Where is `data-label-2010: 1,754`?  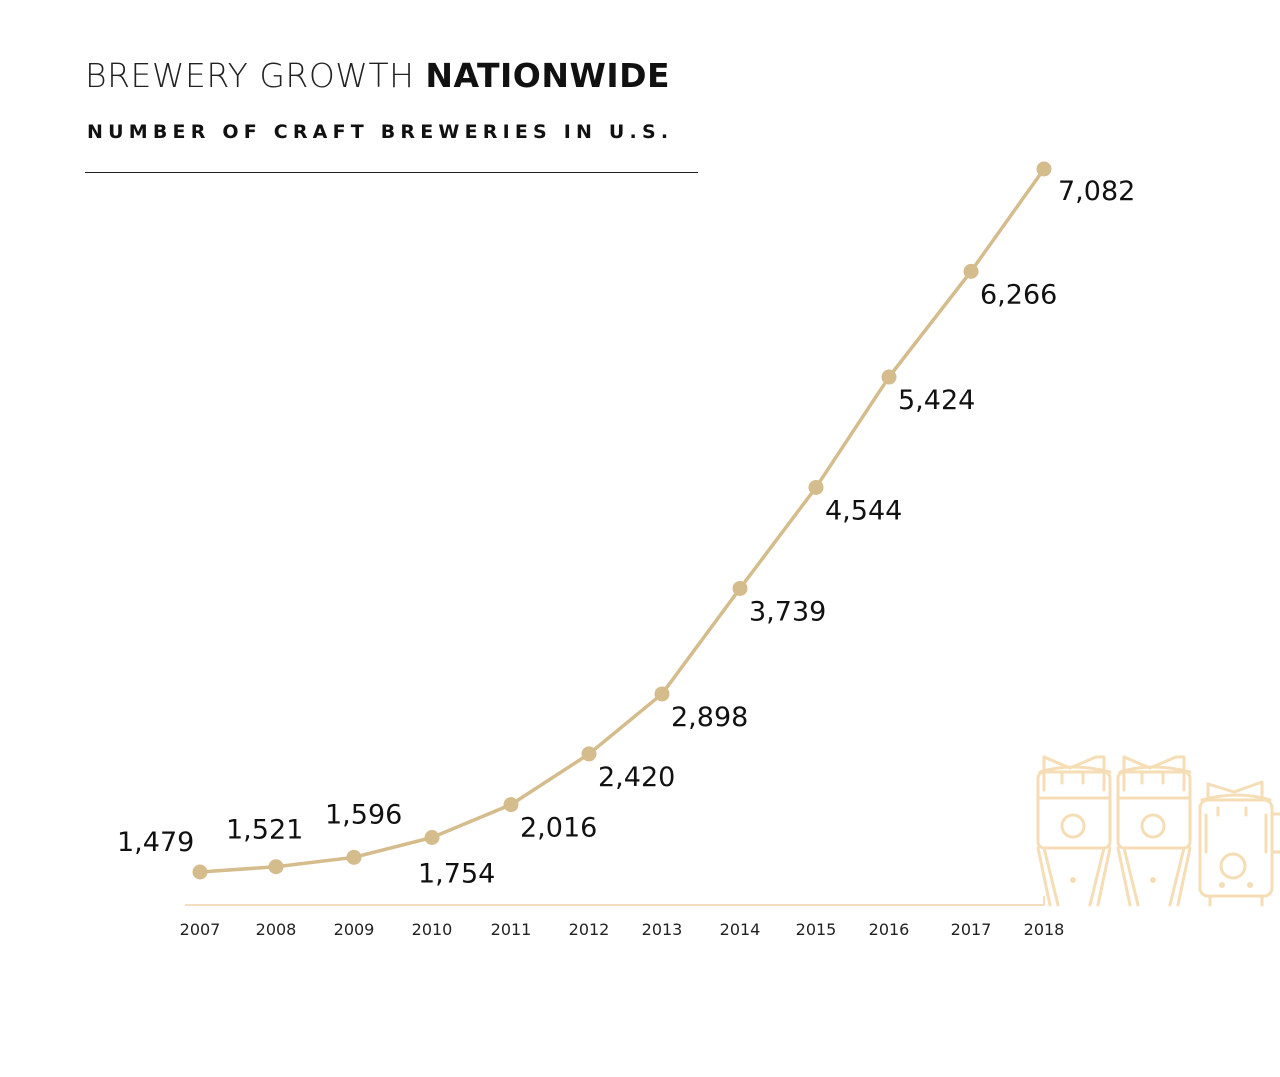
data-label-2010: 1,754 is located at coordinates (456, 873).